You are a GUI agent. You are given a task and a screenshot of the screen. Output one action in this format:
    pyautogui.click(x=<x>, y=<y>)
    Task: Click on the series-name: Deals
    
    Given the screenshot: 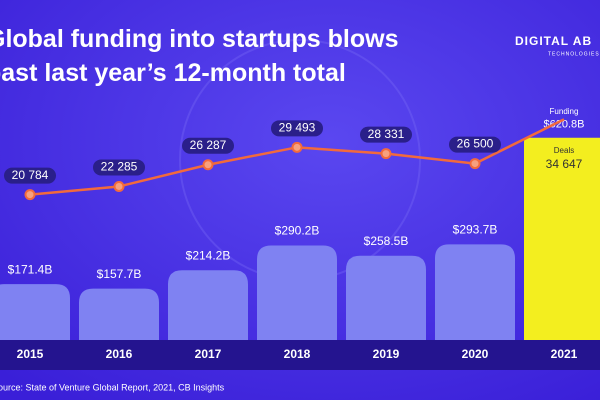 What is the action you would take?
    pyautogui.click(x=564, y=150)
    